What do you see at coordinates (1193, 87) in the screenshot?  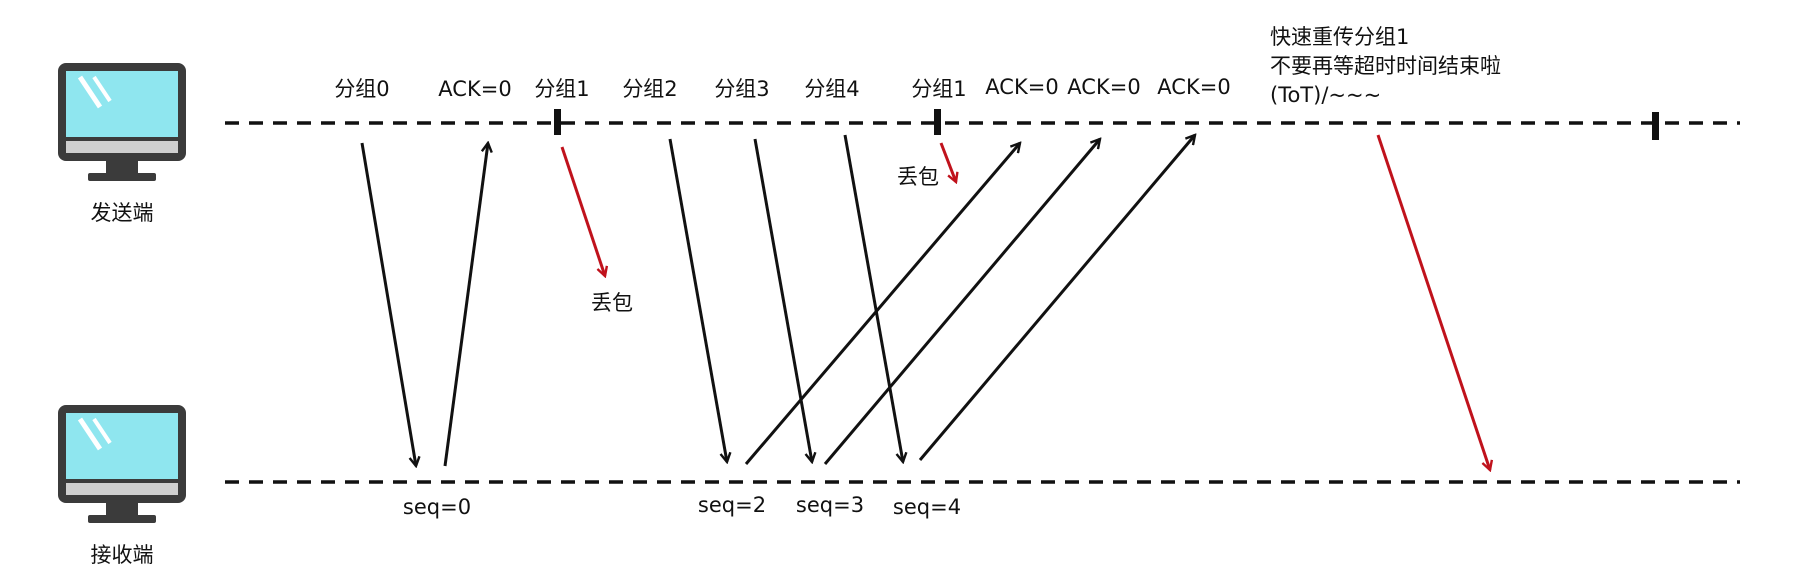 I see `label-ack-0-d: ACK=0` at bounding box center [1193, 87].